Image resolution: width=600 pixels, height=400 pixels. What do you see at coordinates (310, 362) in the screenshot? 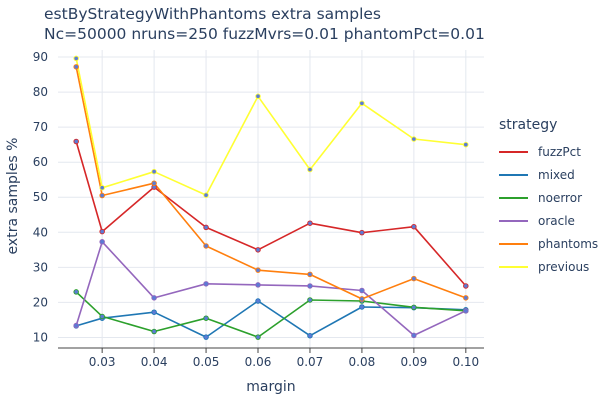
I see `x-tick-label: 0.07` at bounding box center [310, 362].